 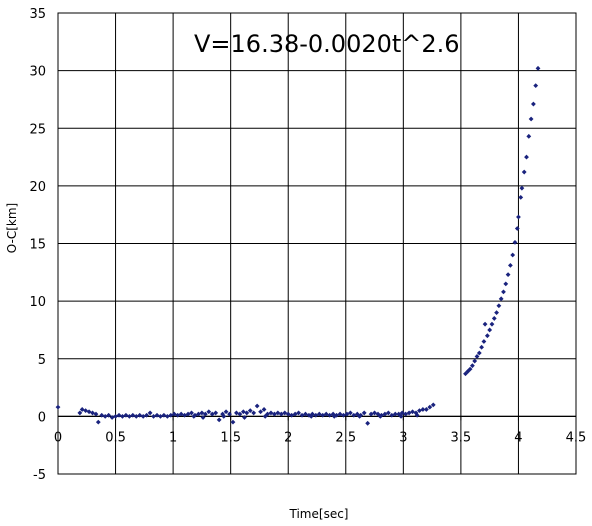 I want to click on y-tick-label-8: 35, so click(x=37, y=14).